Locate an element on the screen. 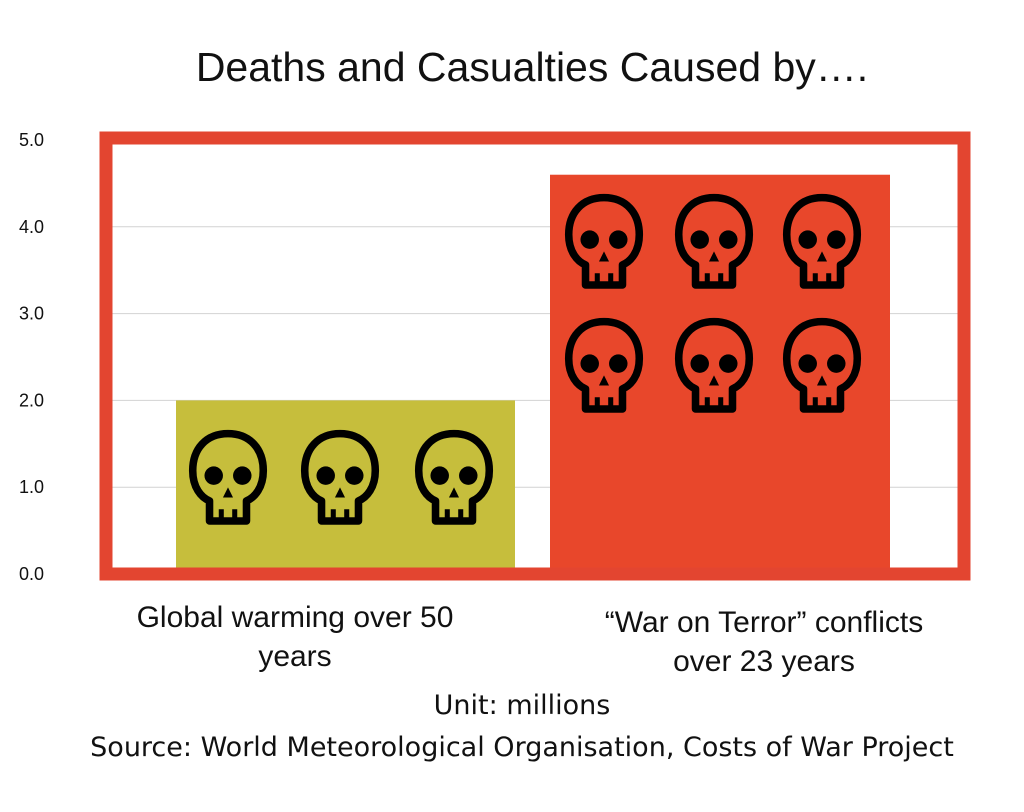 The image size is (1024, 812). unit-note: Unit: millions is located at coordinates (522, 705).